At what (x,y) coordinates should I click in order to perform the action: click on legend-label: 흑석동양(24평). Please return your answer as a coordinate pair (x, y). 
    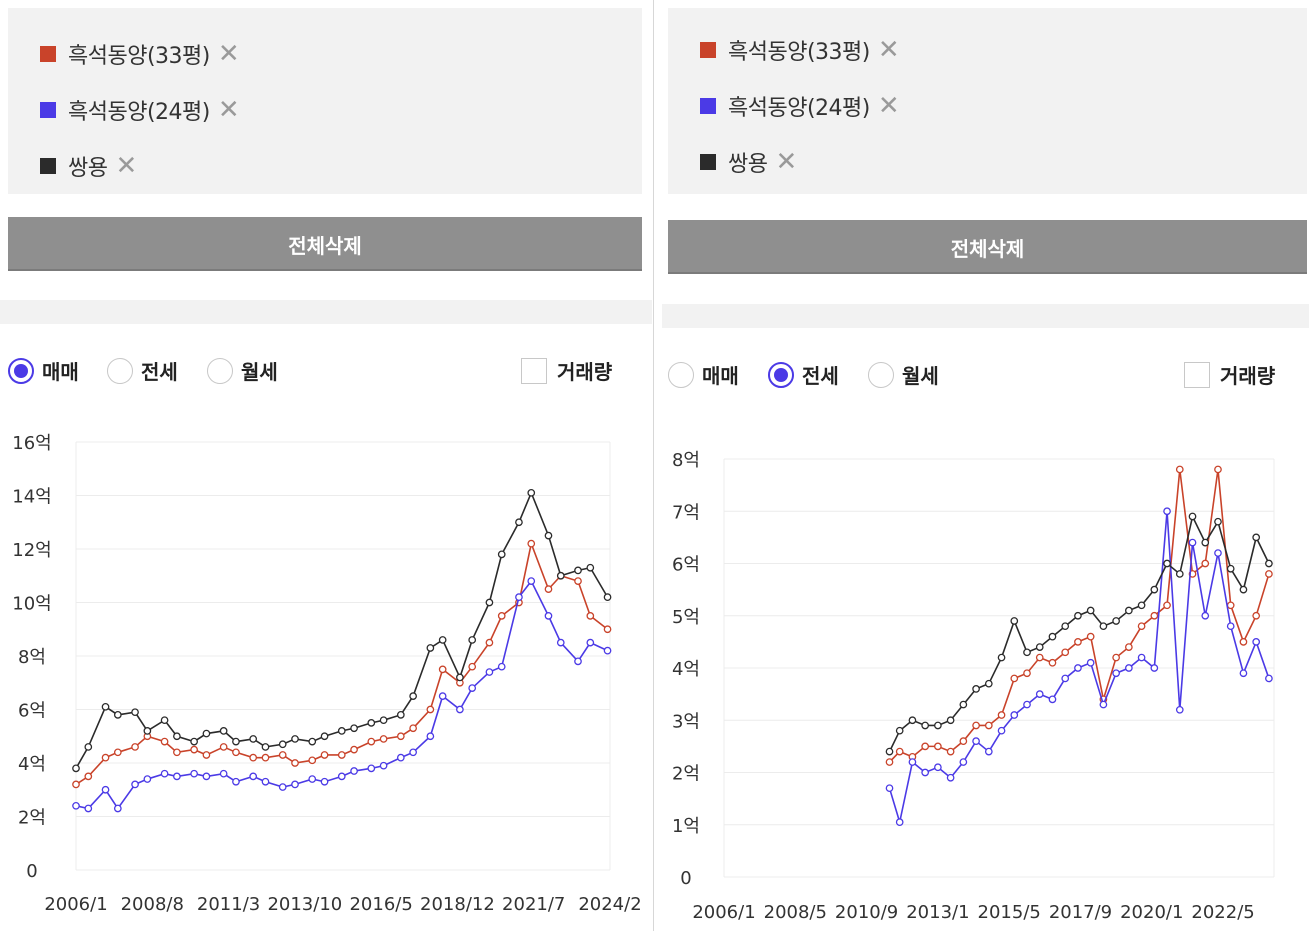
    Looking at the image, I should click on (139, 112).